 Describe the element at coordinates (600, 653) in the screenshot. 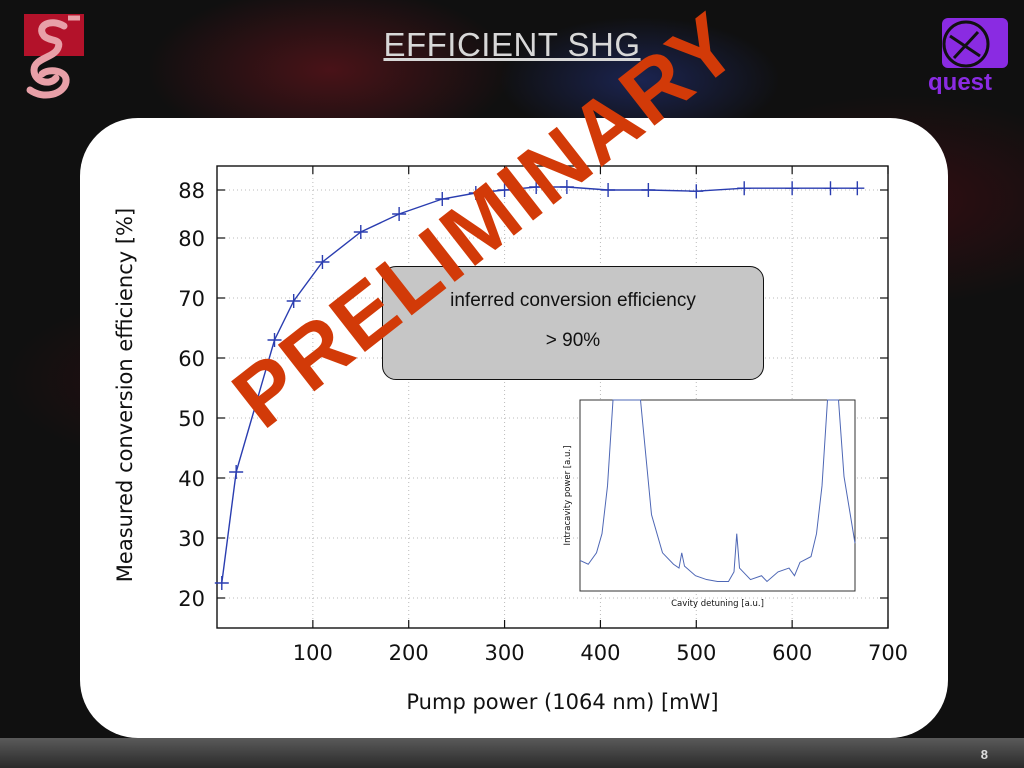

I see `x-tick-label: 400` at that location.